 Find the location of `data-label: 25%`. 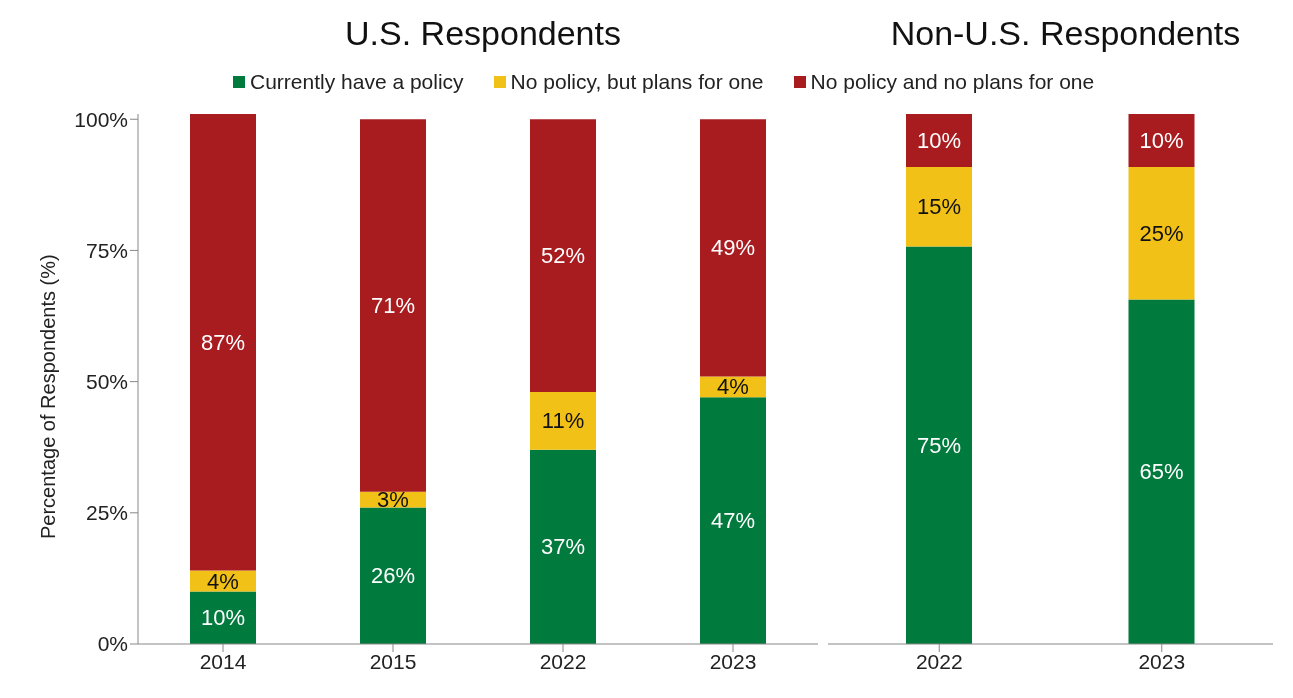

data-label: 25% is located at coordinates (1161, 233).